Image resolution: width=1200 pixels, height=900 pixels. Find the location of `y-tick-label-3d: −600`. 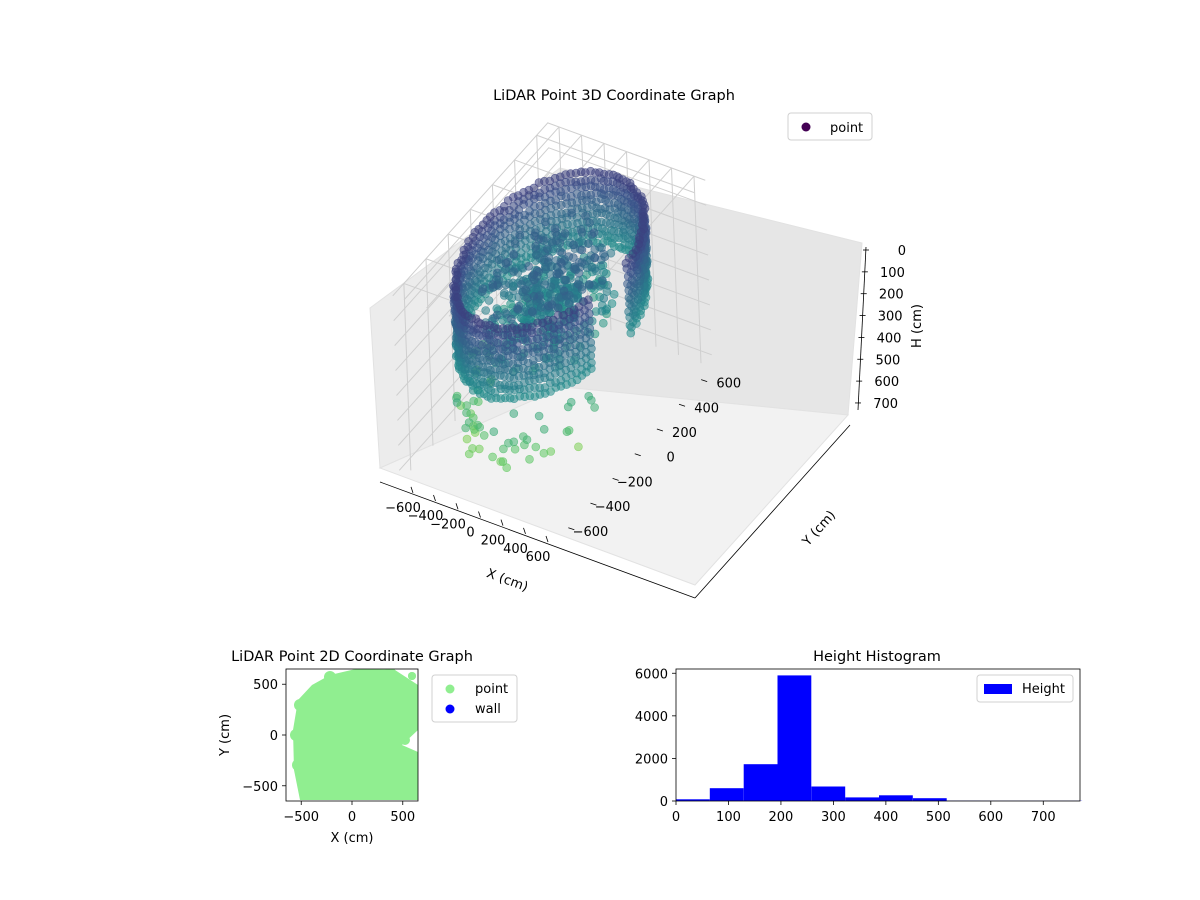

y-tick-label-3d: −600 is located at coordinates (591, 532).